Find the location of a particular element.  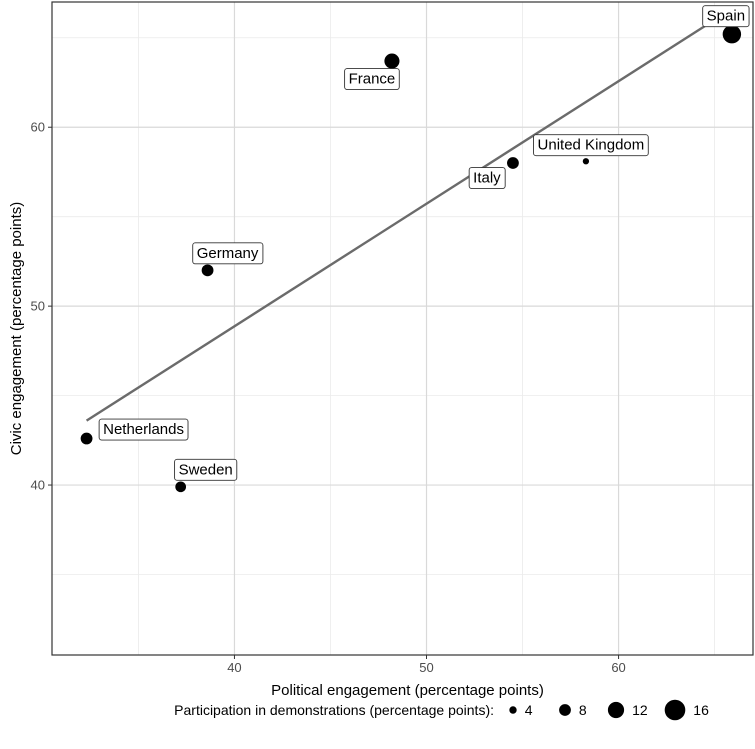

legend-items: 4 8 12 16 is located at coordinates (609, 710).